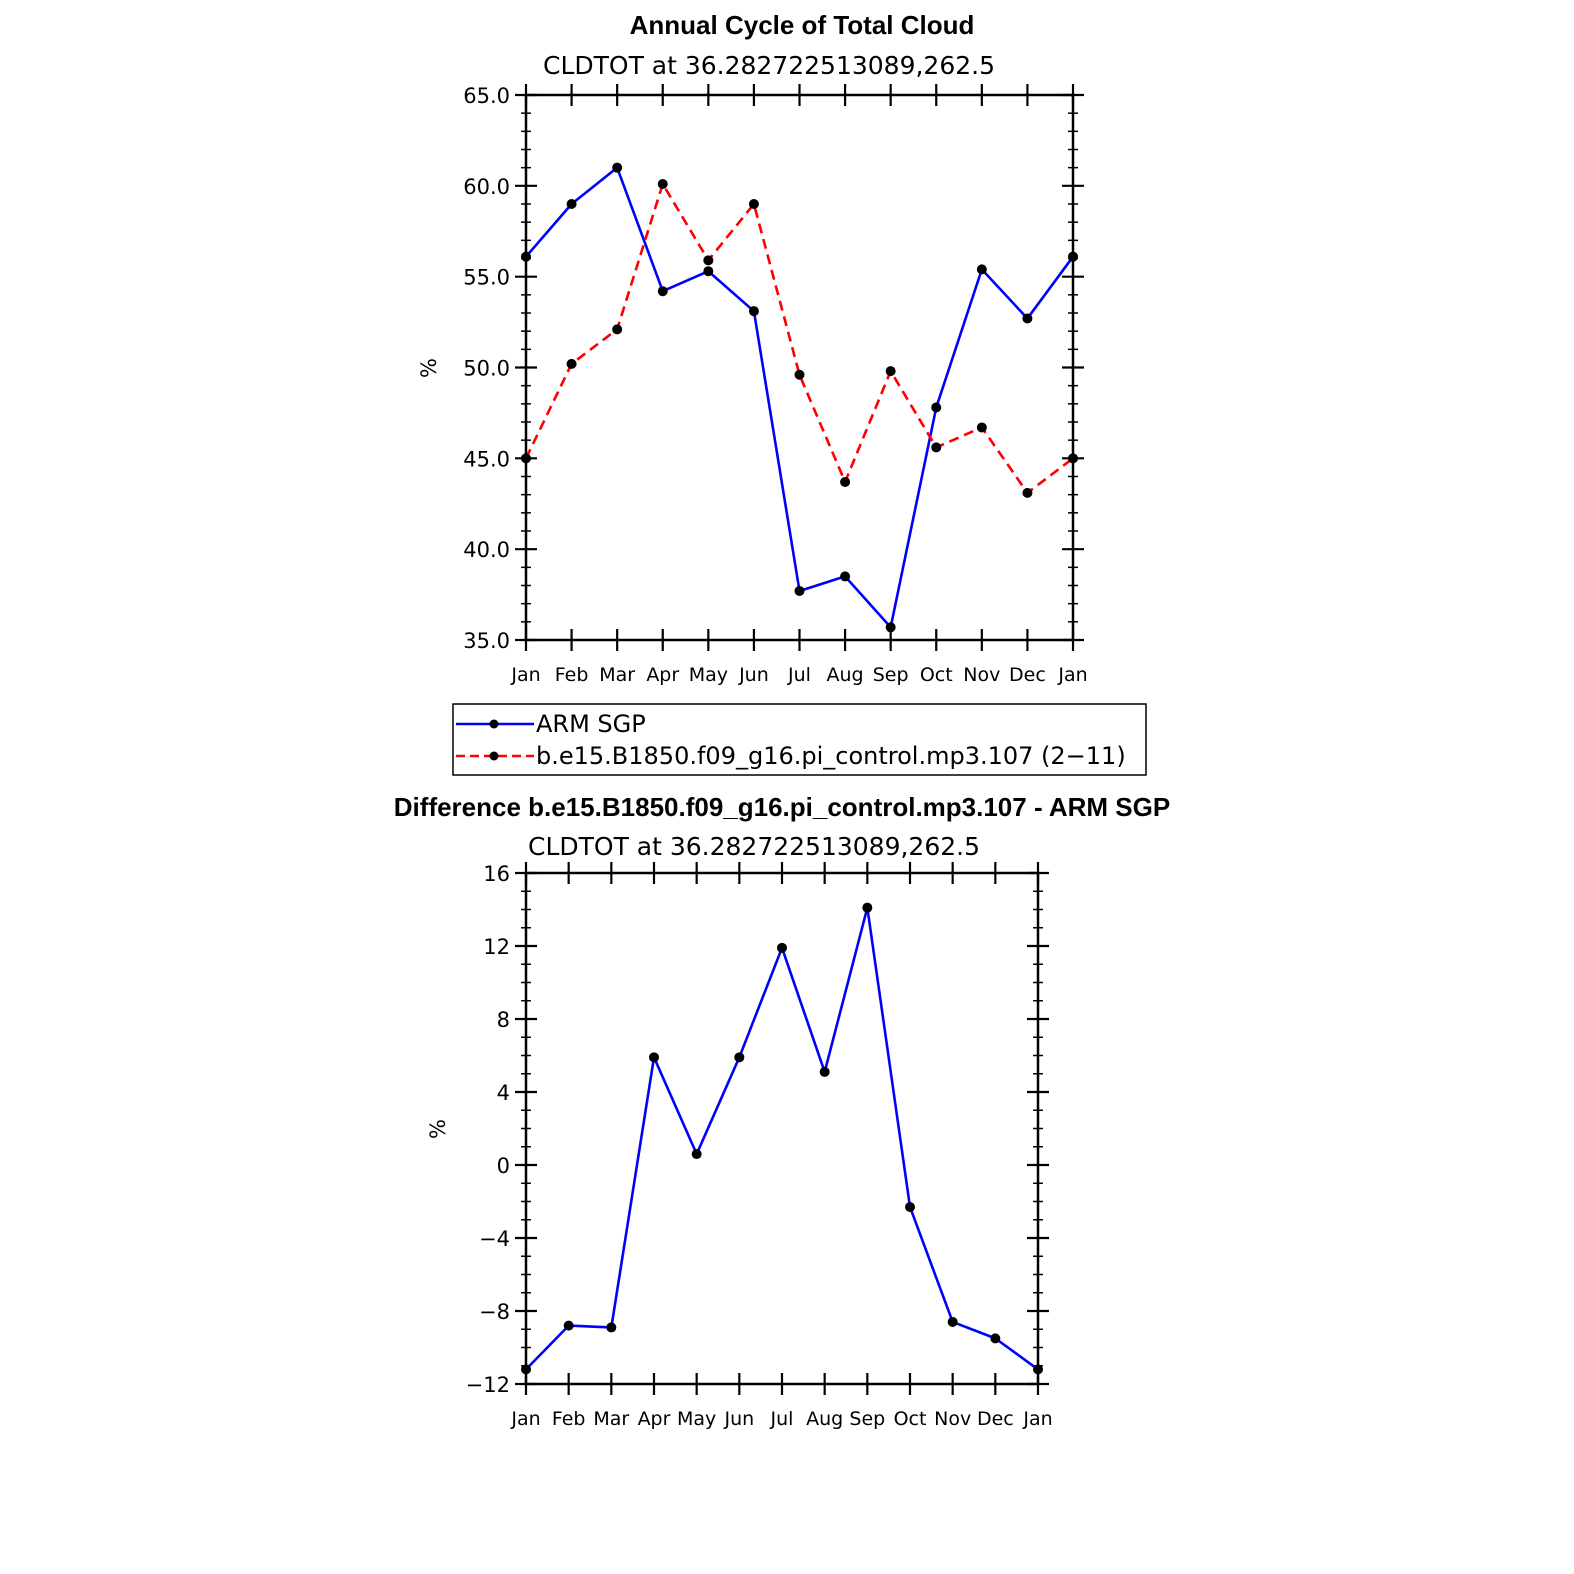  What do you see at coordinates (617, 675) in the screenshot?
I see `chart1-x-tick-label: Mar` at bounding box center [617, 675].